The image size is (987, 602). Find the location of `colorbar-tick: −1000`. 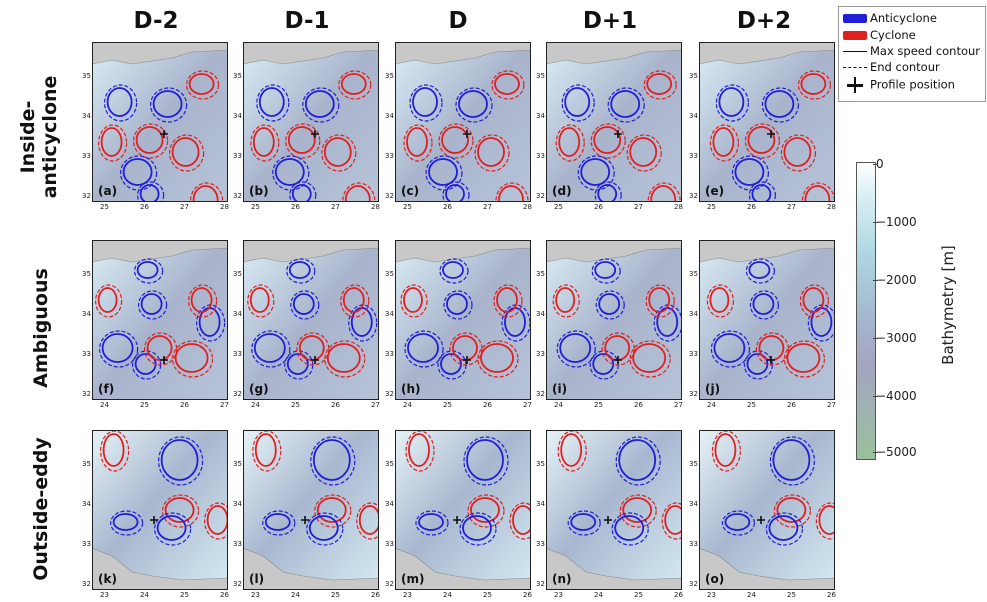

colorbar-tick: −1000 is located at coordinates (895, 222).